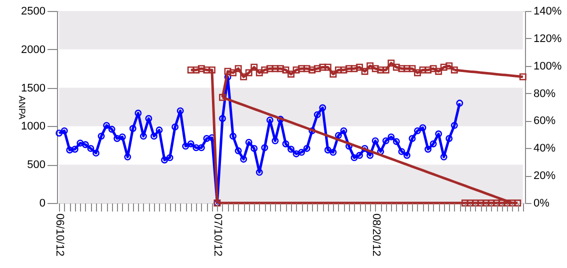 The image size is (567, 268). Describe the element at coordinates (545, 176) in the screenshot. I see `y2-tick-label: 20%` at that location.